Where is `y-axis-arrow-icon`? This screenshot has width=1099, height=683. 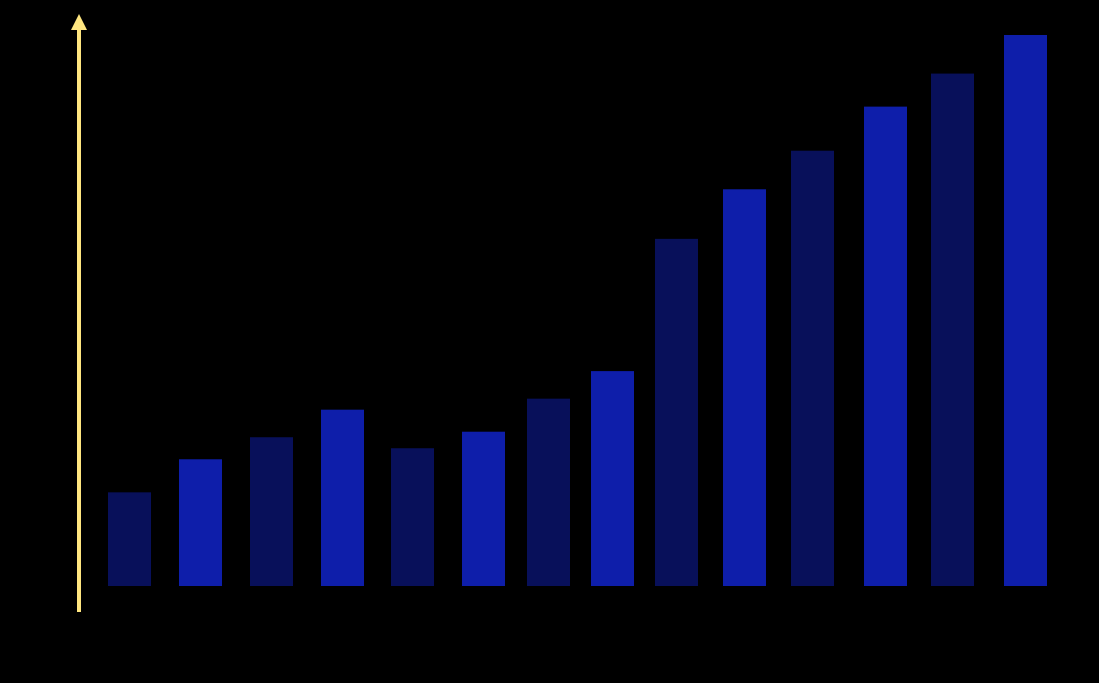 y-axis-arrow-icon is located at coordinates (79, 22).